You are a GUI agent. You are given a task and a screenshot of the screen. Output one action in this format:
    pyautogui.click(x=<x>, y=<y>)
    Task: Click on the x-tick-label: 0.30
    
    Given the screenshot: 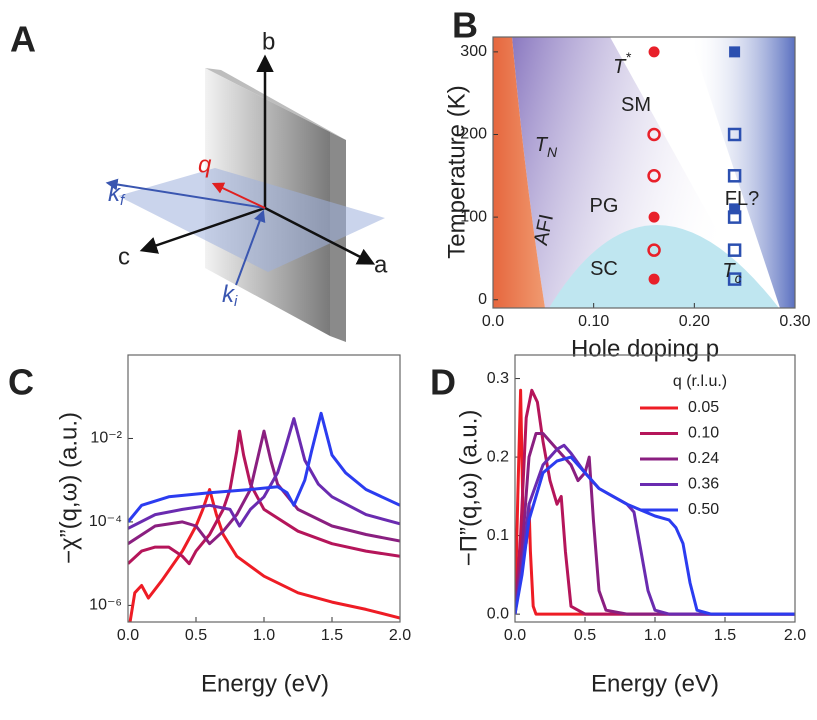 What is the action you would take?
    pyautogui.click(x=794, y=321)
    